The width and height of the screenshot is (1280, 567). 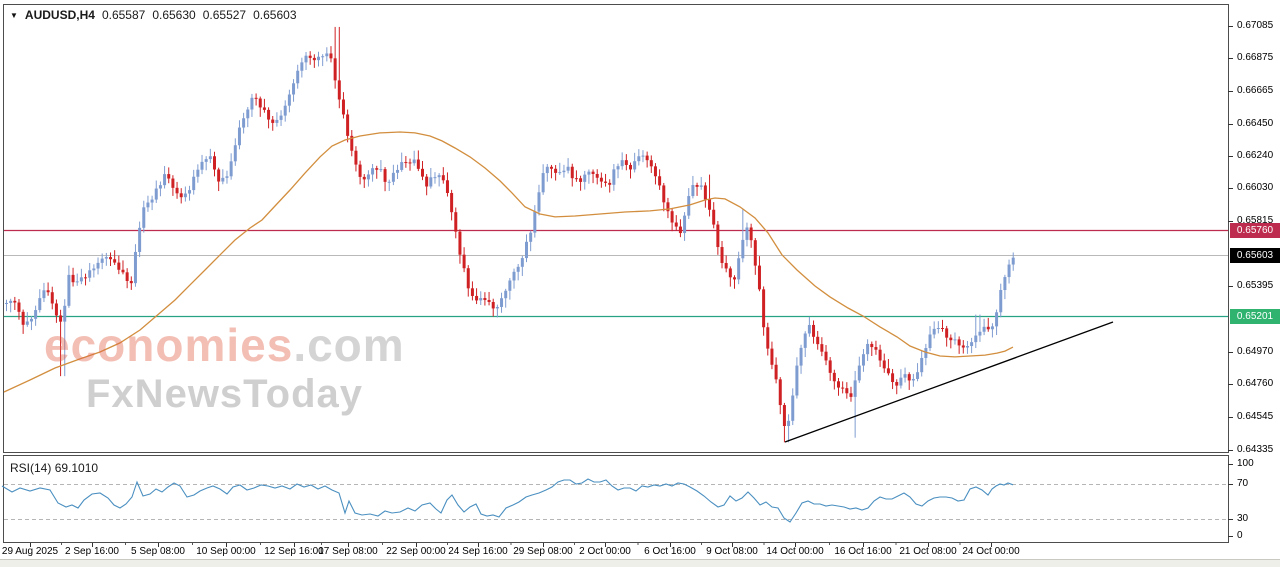 What do you see at coordinates (1255, 285) in the screenshot?
I see `price-tick-label: 0.65395` at bounding box center [1255, 285].